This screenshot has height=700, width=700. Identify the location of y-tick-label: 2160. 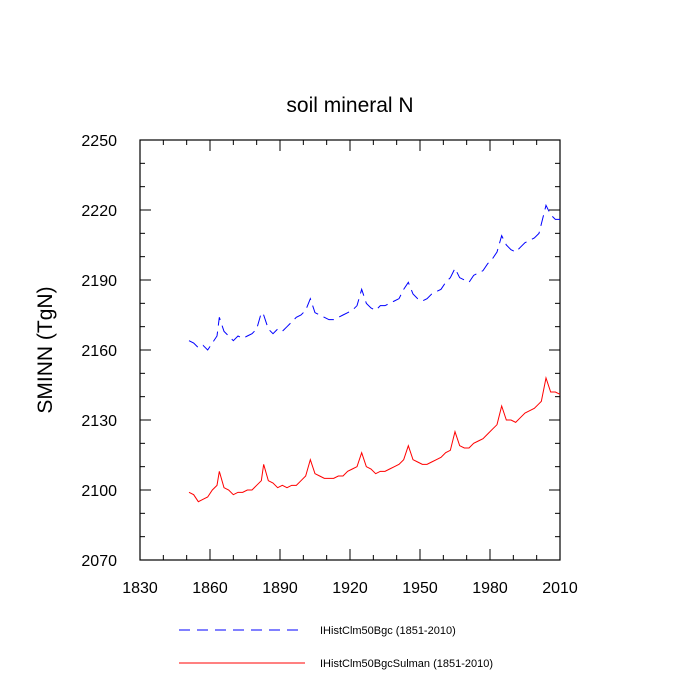
(99, 351).